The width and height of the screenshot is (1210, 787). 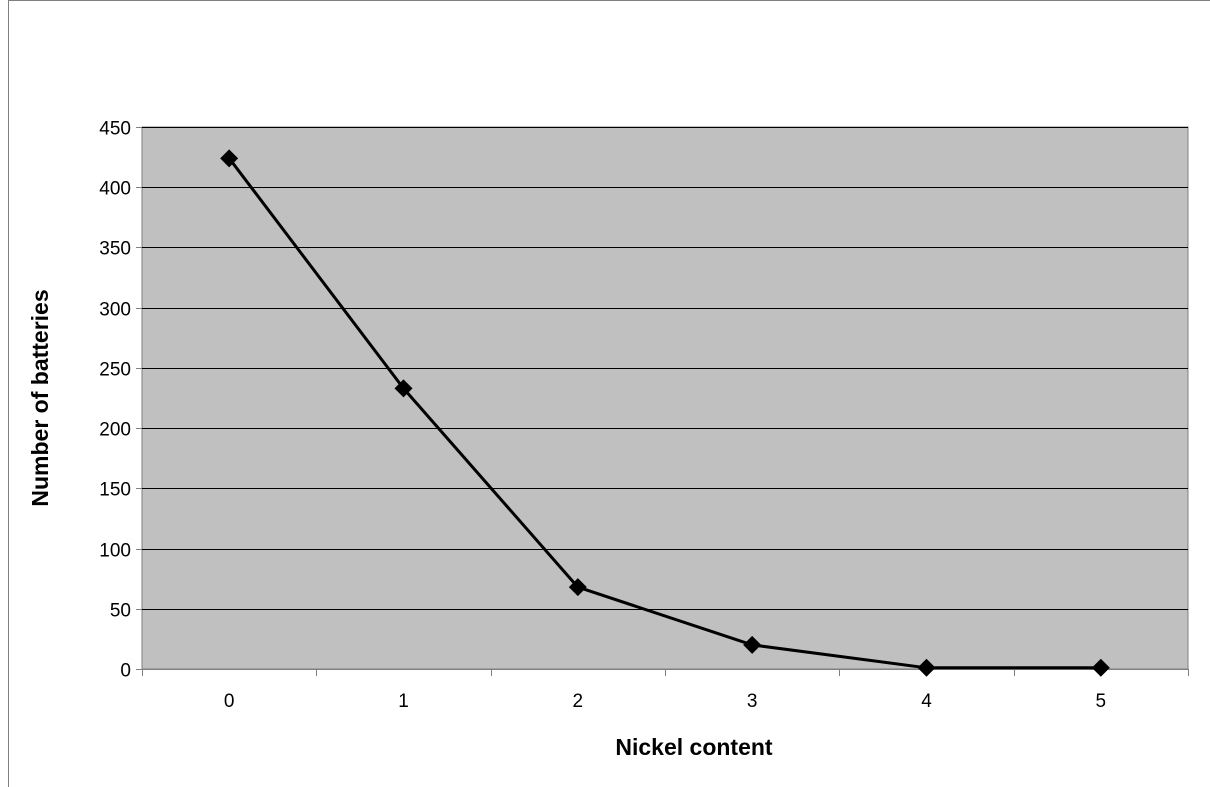 I want to click on y-tick-label: 50, so click(x=120, y=611).